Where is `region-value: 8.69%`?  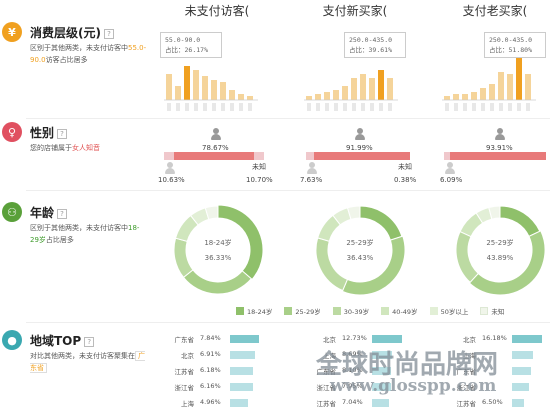
region-value: 8.69% is located at coordinates (352, 354).